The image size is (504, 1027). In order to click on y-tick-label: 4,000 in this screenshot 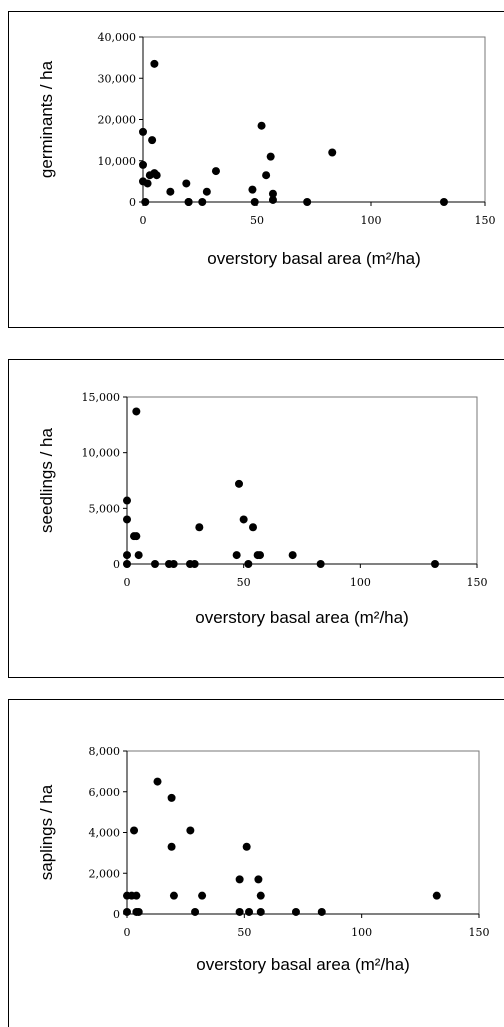, I will do `click(105, 833)`.